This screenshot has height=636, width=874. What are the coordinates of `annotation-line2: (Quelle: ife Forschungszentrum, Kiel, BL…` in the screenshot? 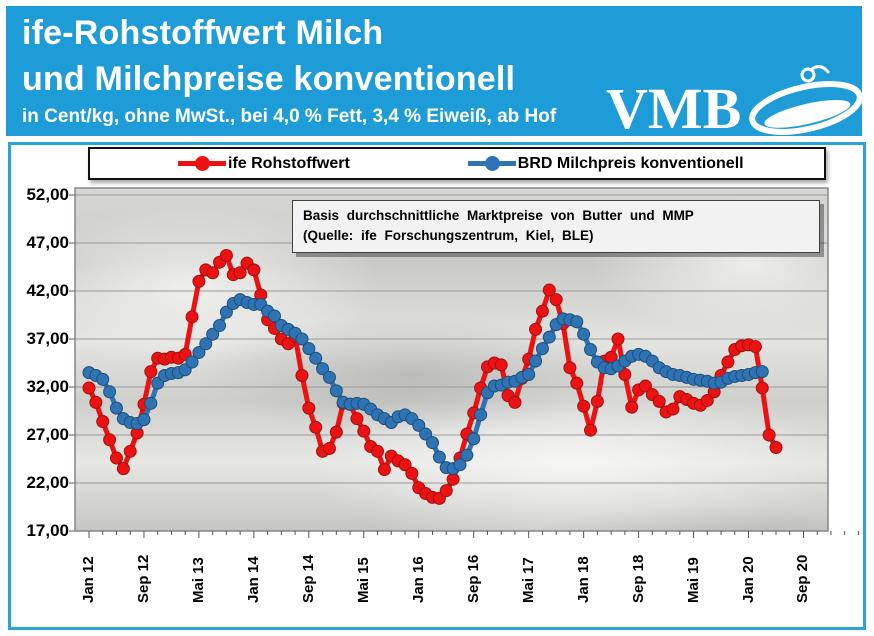 It's located at (448, 235).